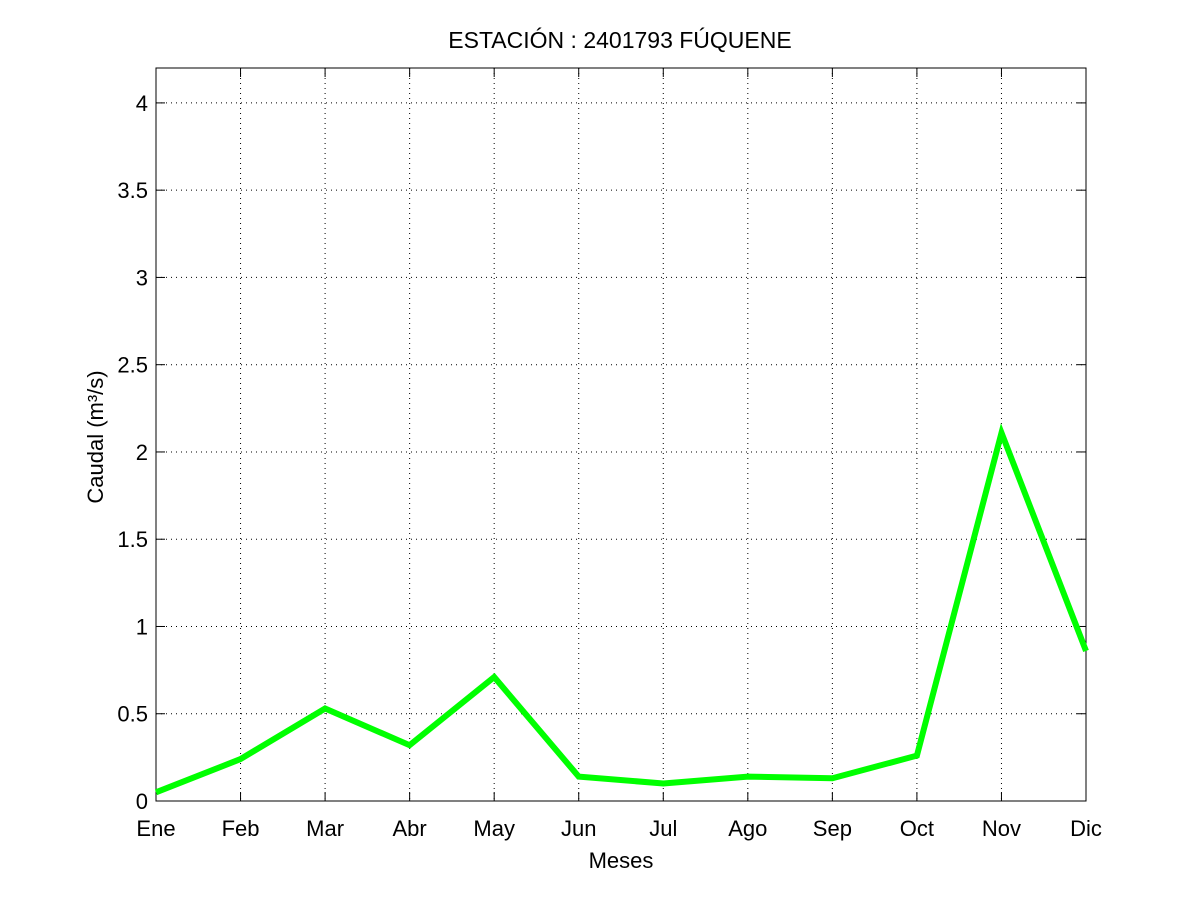  Describe the element at coordinates (132, 365) in the screenshot. I see `y-tick-label: 2.5` at that location.